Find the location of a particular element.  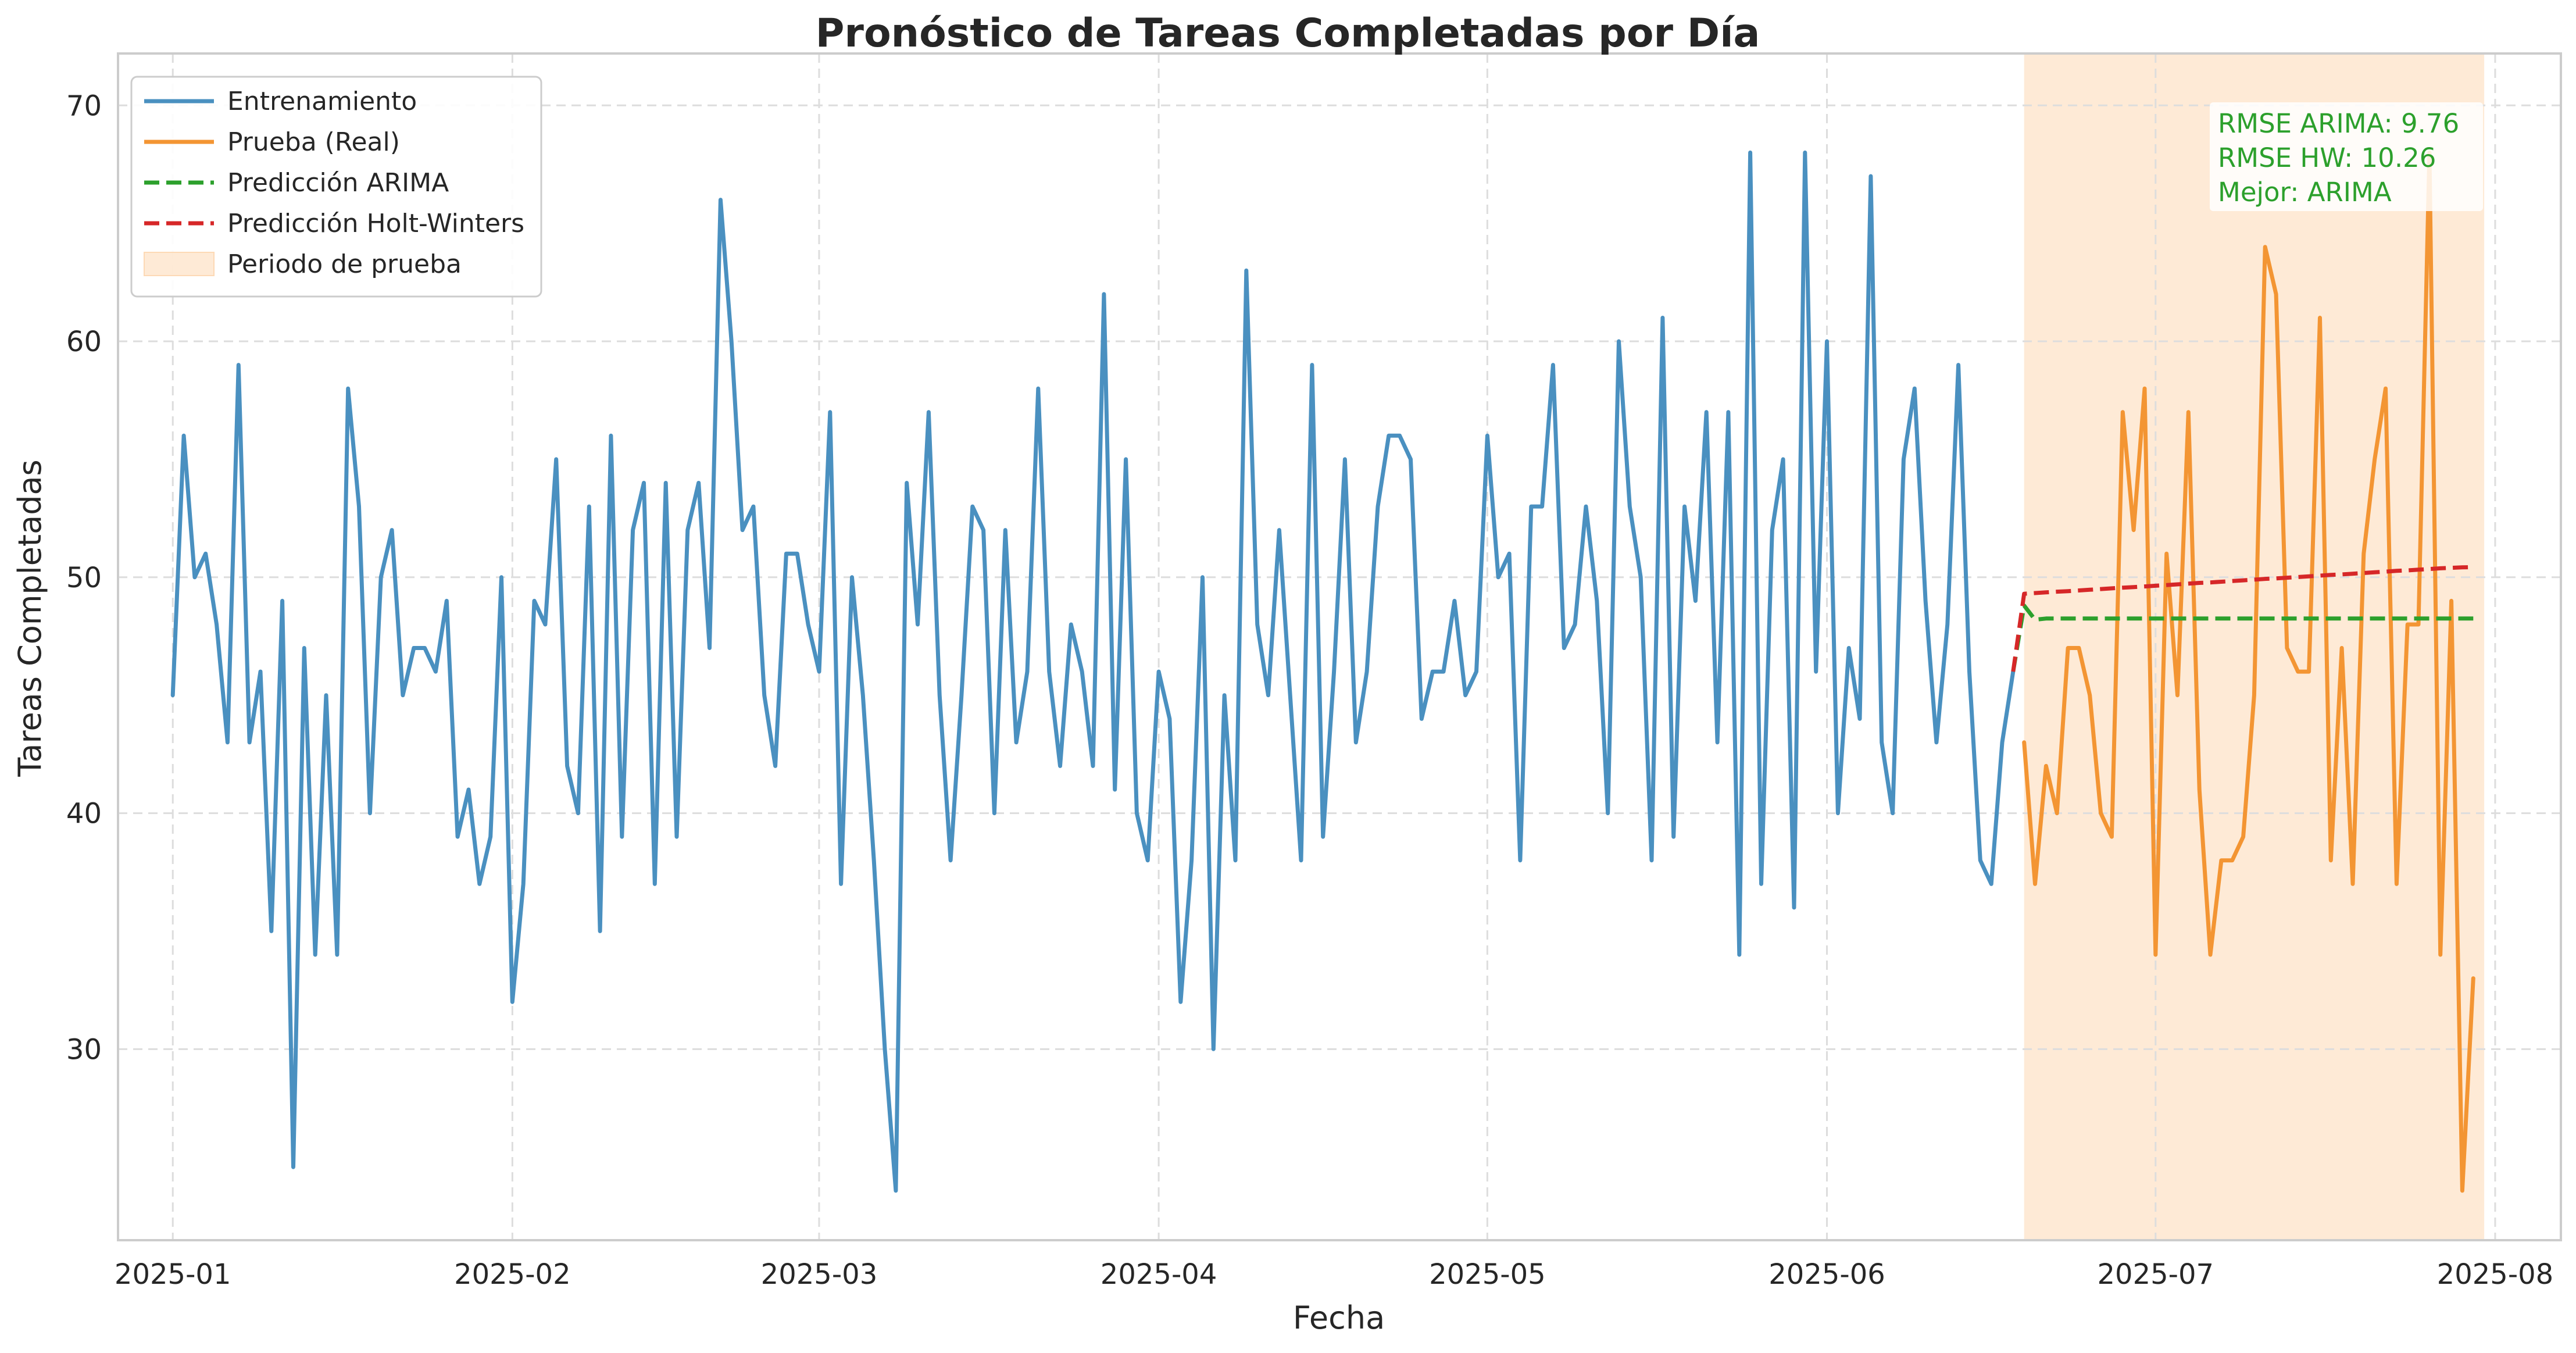

x-tick-label: 2025-01 is located at coordinates (173, 1274).